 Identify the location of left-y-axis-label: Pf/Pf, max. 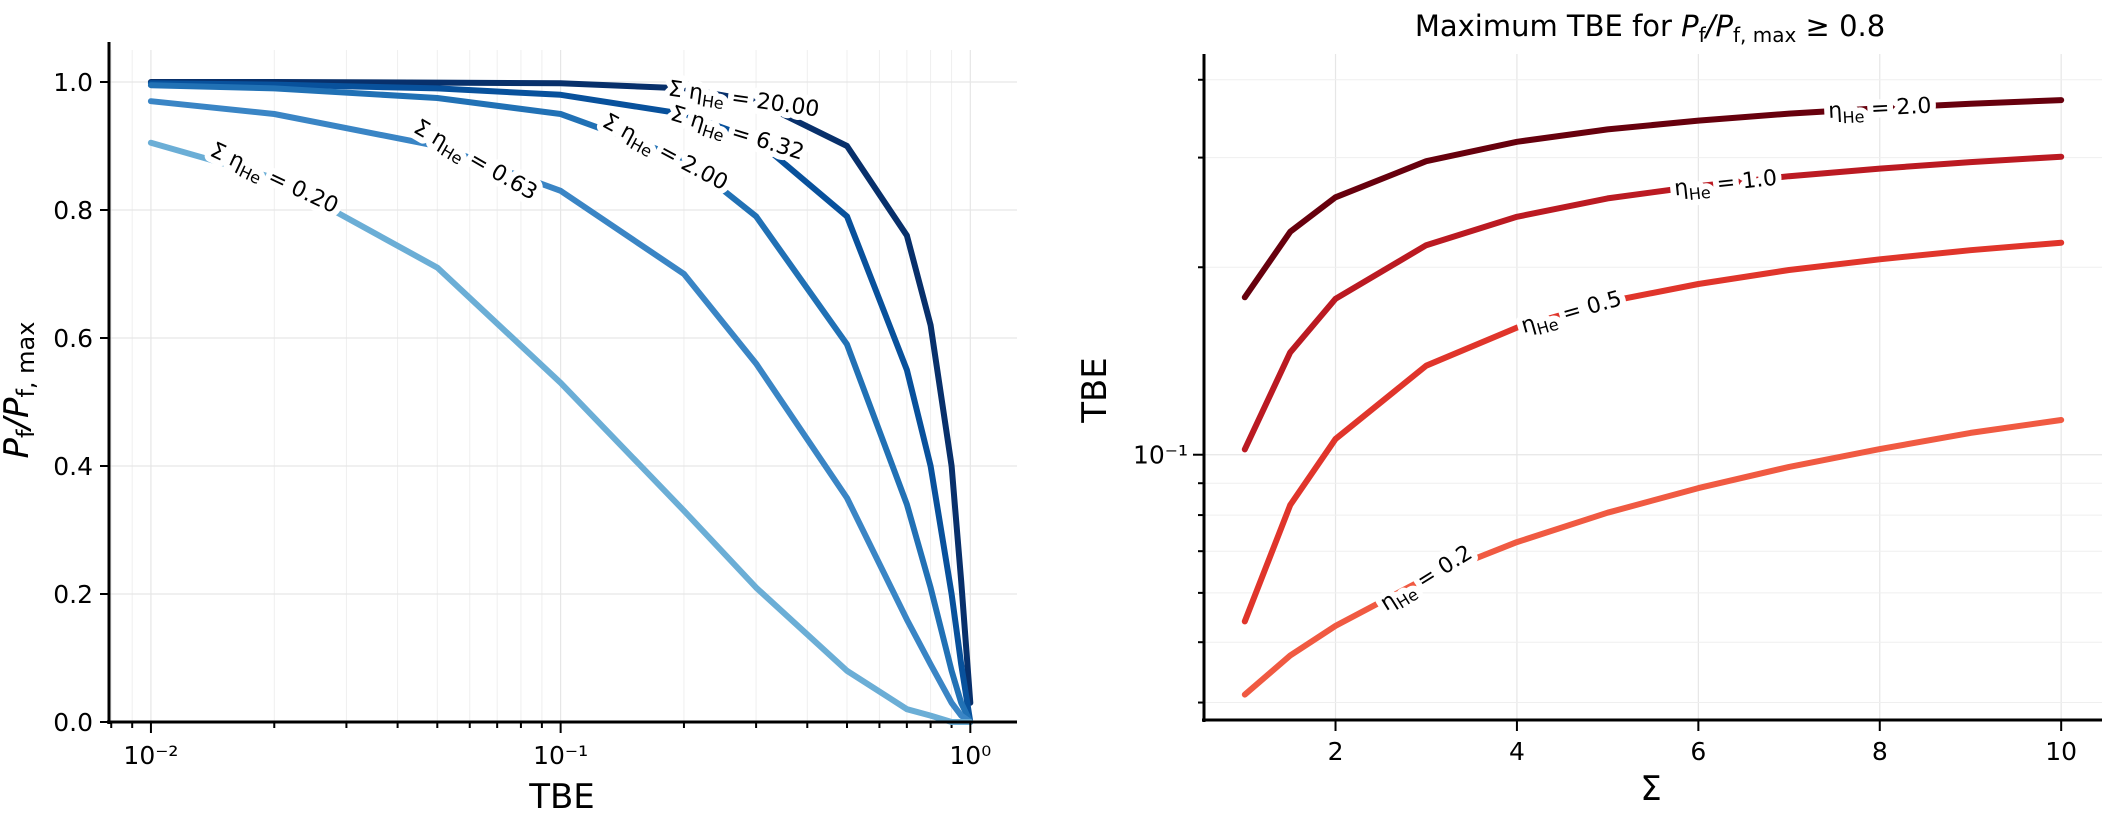
(20, 390).